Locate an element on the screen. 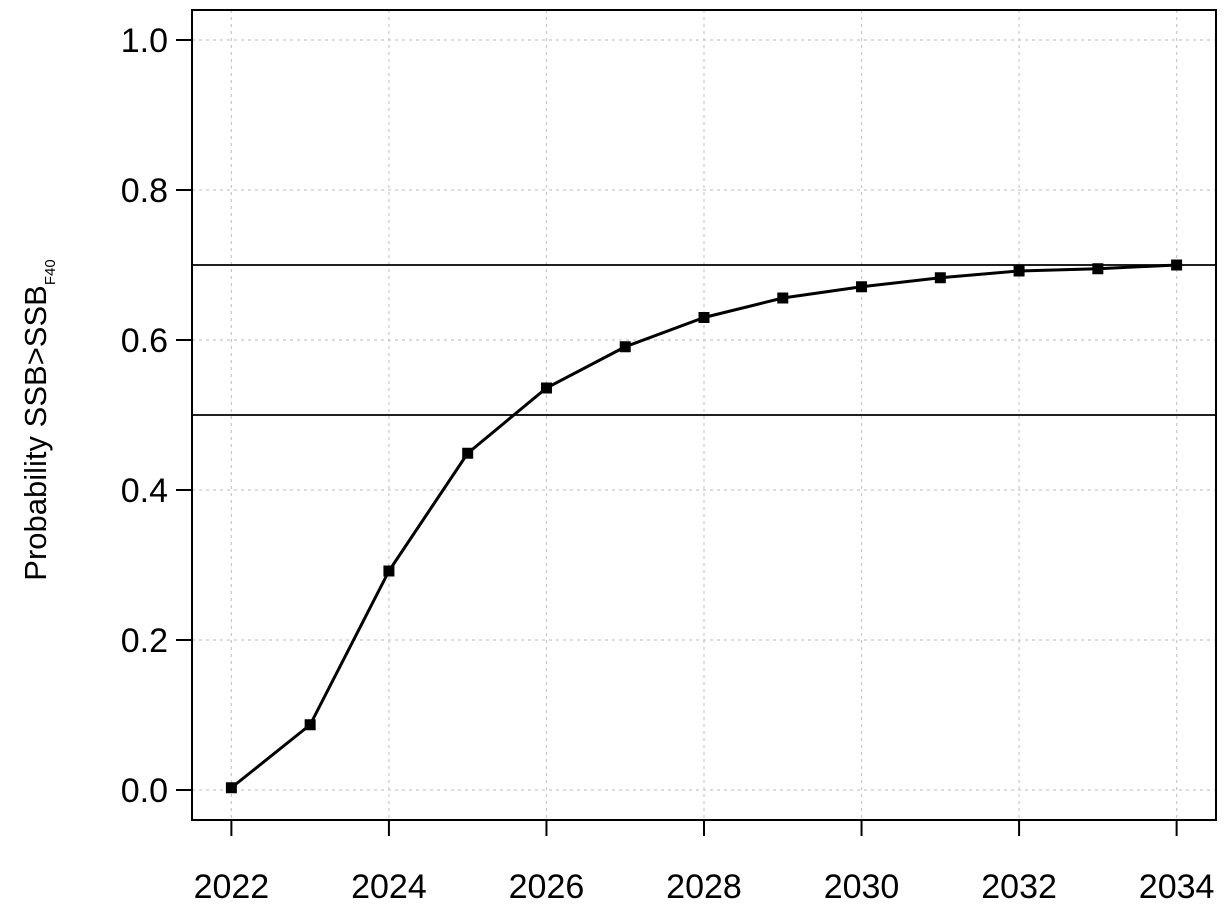 The image size is (1224, 909). y-axis-title: Probability SSB>SSBF40 is located at coordinates (38, 419).